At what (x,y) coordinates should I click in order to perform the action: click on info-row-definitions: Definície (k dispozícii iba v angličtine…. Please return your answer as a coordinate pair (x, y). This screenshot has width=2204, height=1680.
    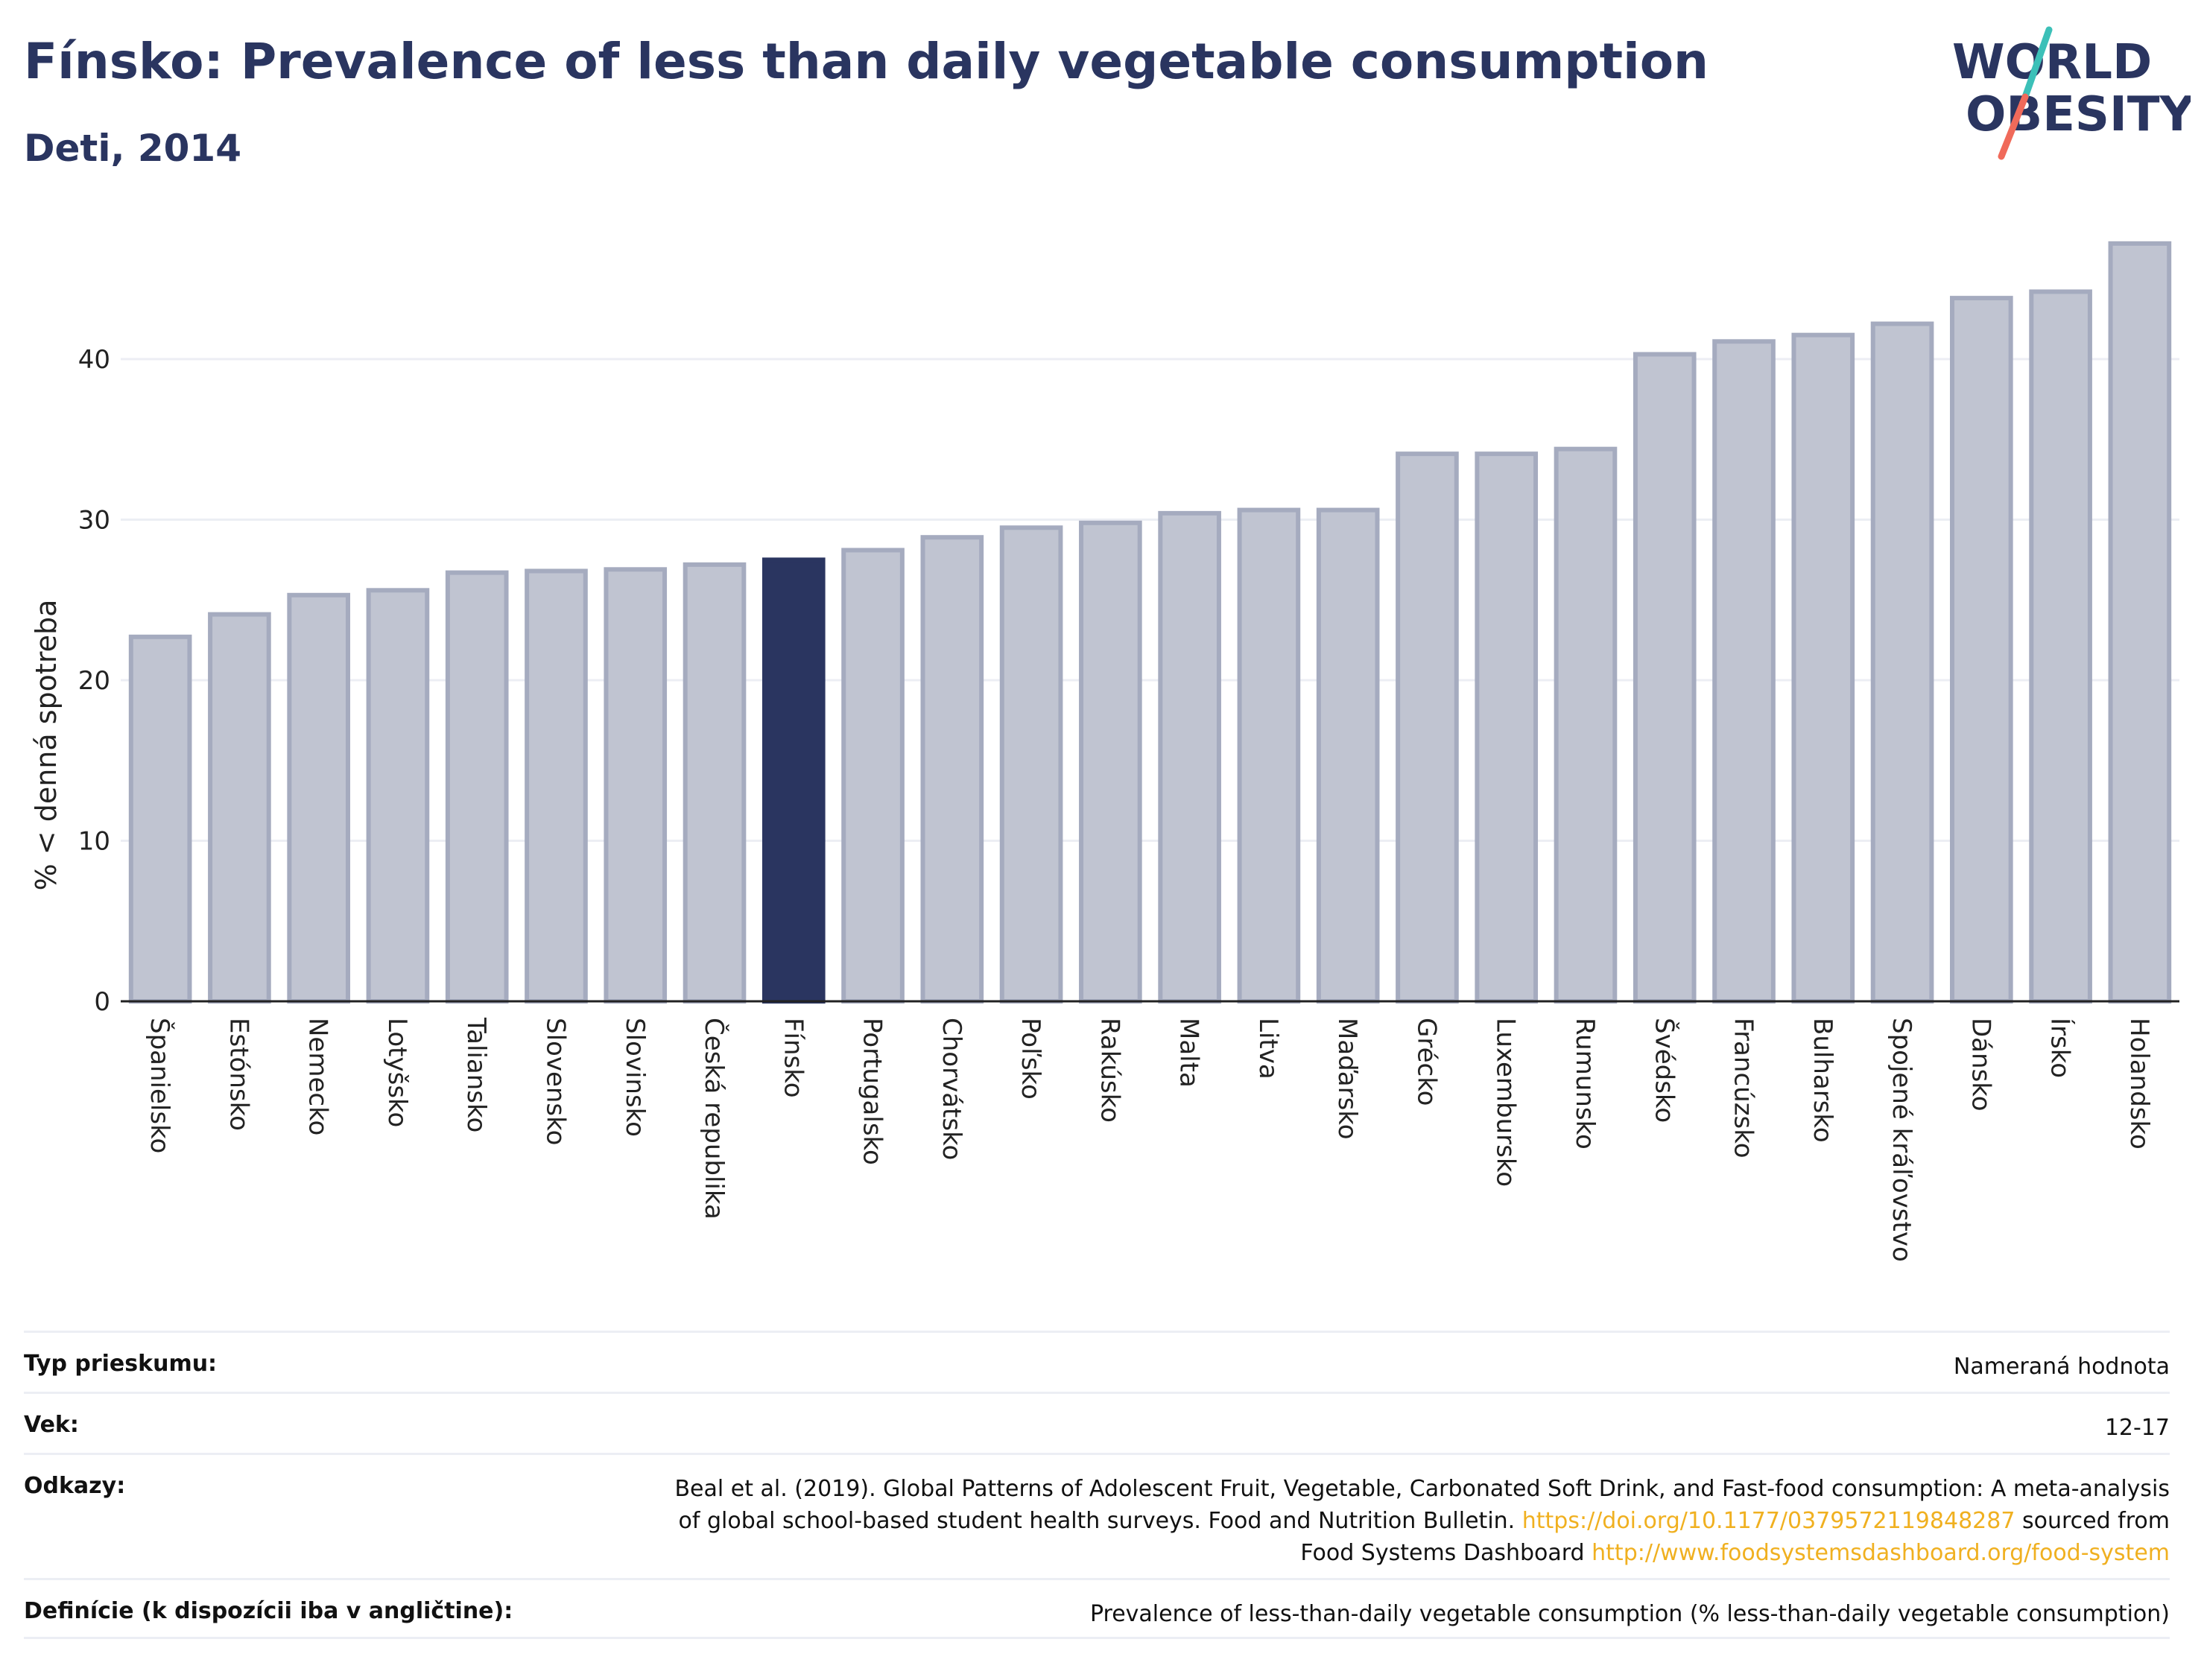
    Looking at the image, I should click on (1097, 1608).